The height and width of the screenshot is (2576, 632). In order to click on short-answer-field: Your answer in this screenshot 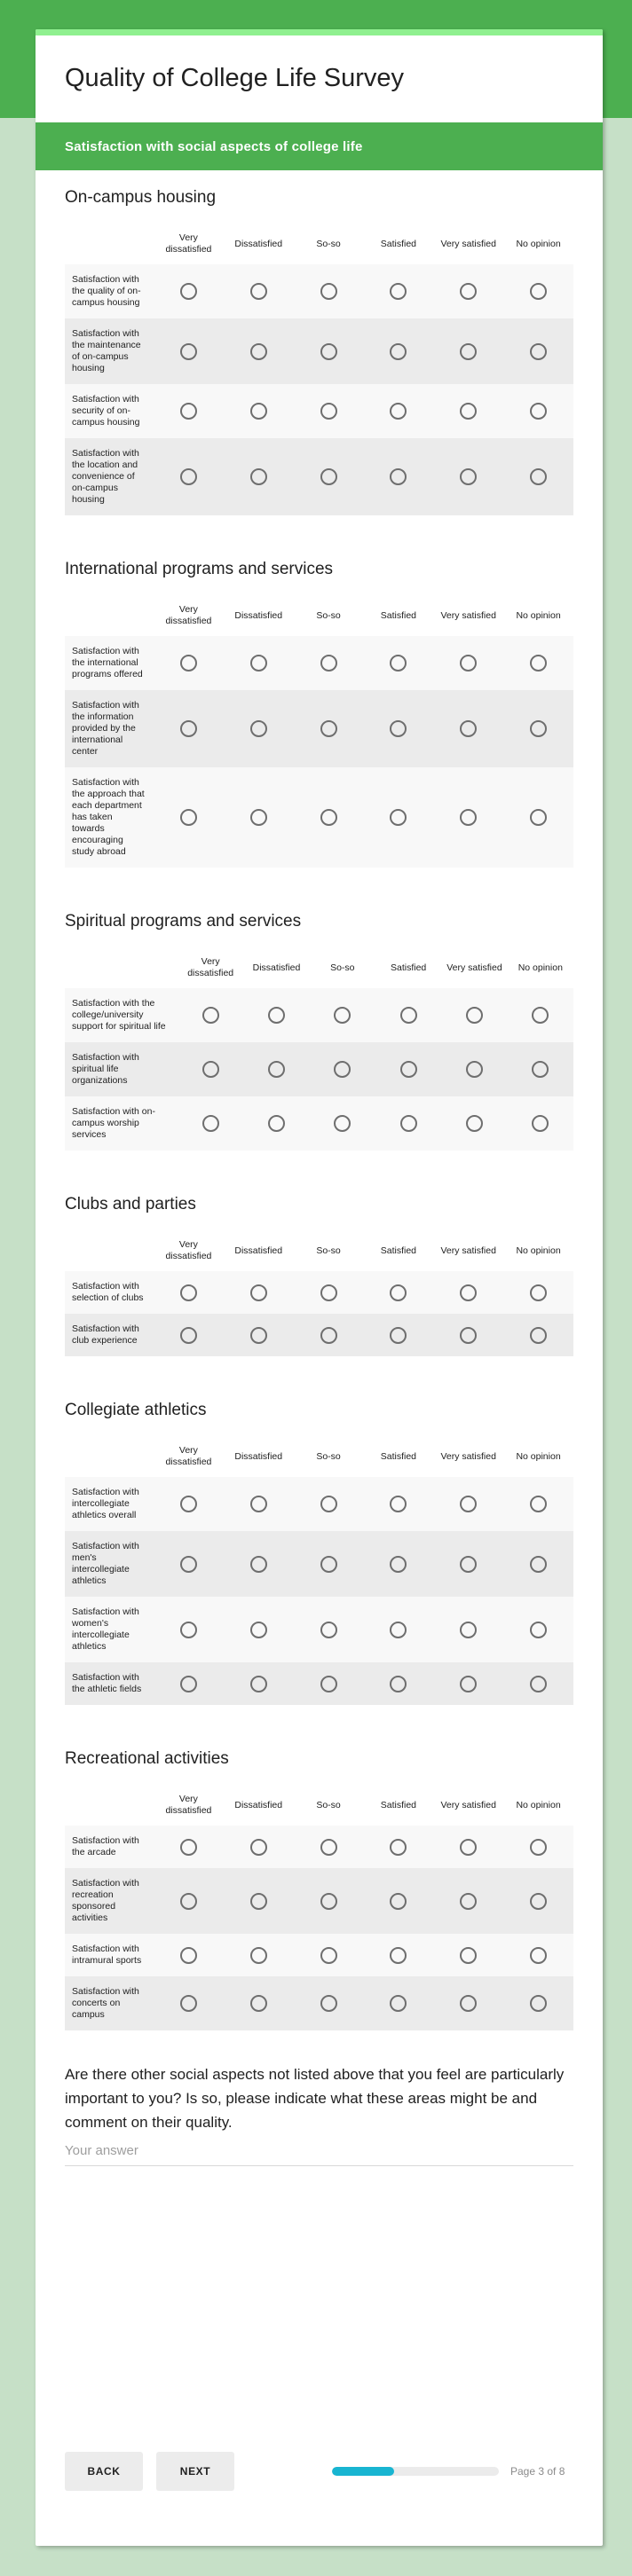, I will do `click(319, 2154)`.